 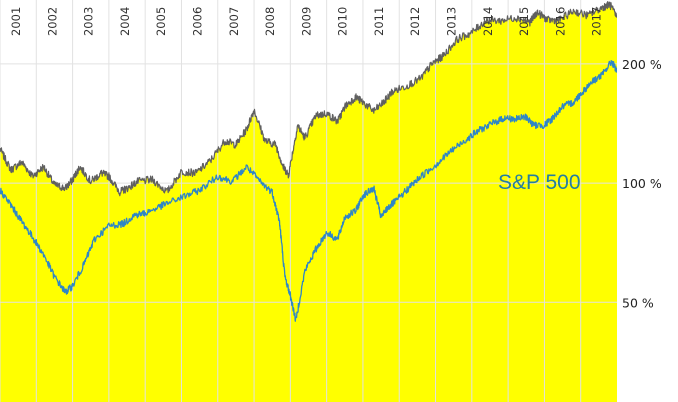 What do you see at coordinates (52, 21) in the screenshot?
I see `year-label: 2002` at bounding box center [52, 21].